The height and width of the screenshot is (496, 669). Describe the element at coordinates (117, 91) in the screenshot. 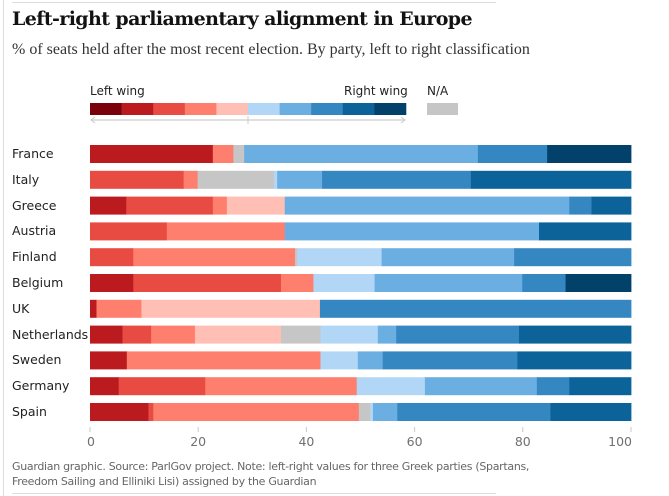

I see `legend-left-label: Left wing` at that location.